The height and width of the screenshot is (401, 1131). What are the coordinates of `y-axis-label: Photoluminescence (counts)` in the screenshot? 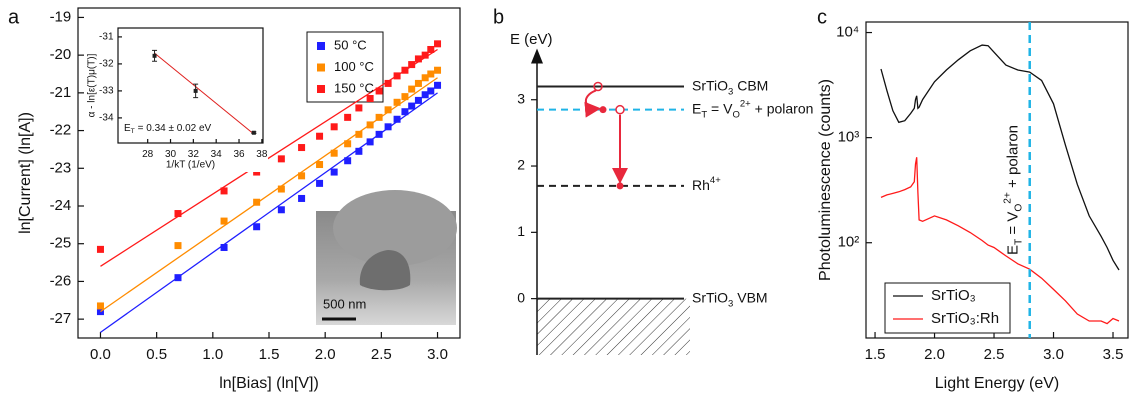 It's located at (825, 180).